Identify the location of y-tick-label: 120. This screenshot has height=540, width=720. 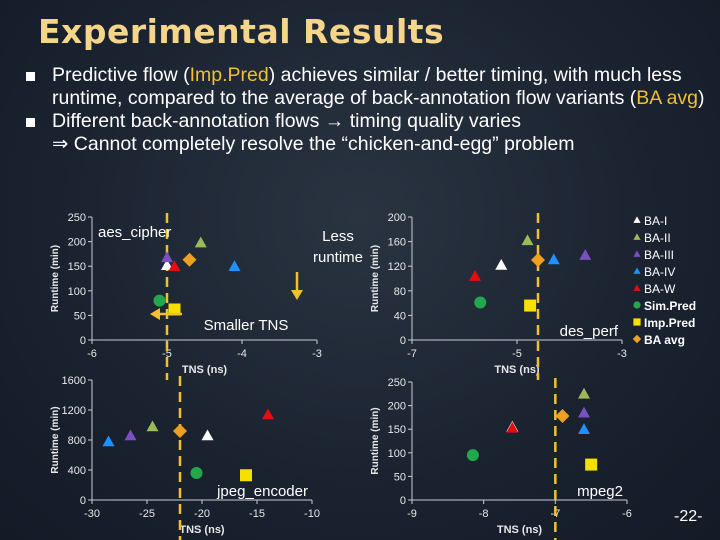
(397, 267).